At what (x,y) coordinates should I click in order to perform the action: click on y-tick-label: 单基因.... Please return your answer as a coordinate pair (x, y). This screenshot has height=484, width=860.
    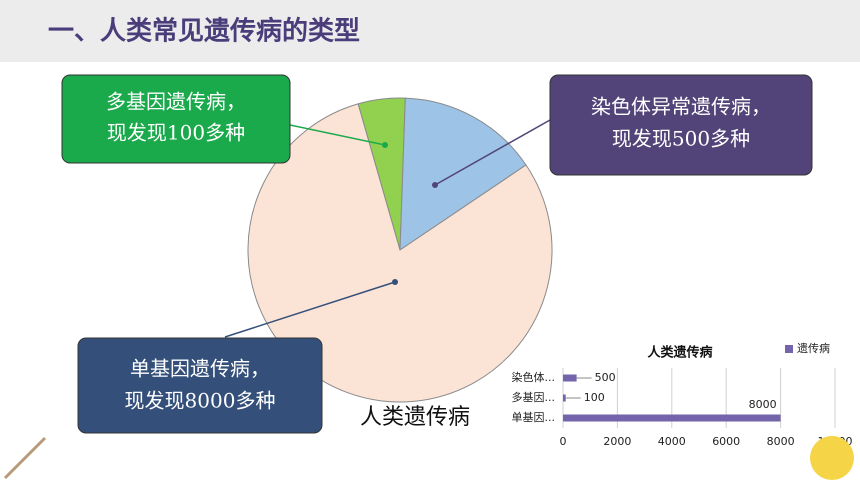
    Looking at the image, I should click on (534, 417).